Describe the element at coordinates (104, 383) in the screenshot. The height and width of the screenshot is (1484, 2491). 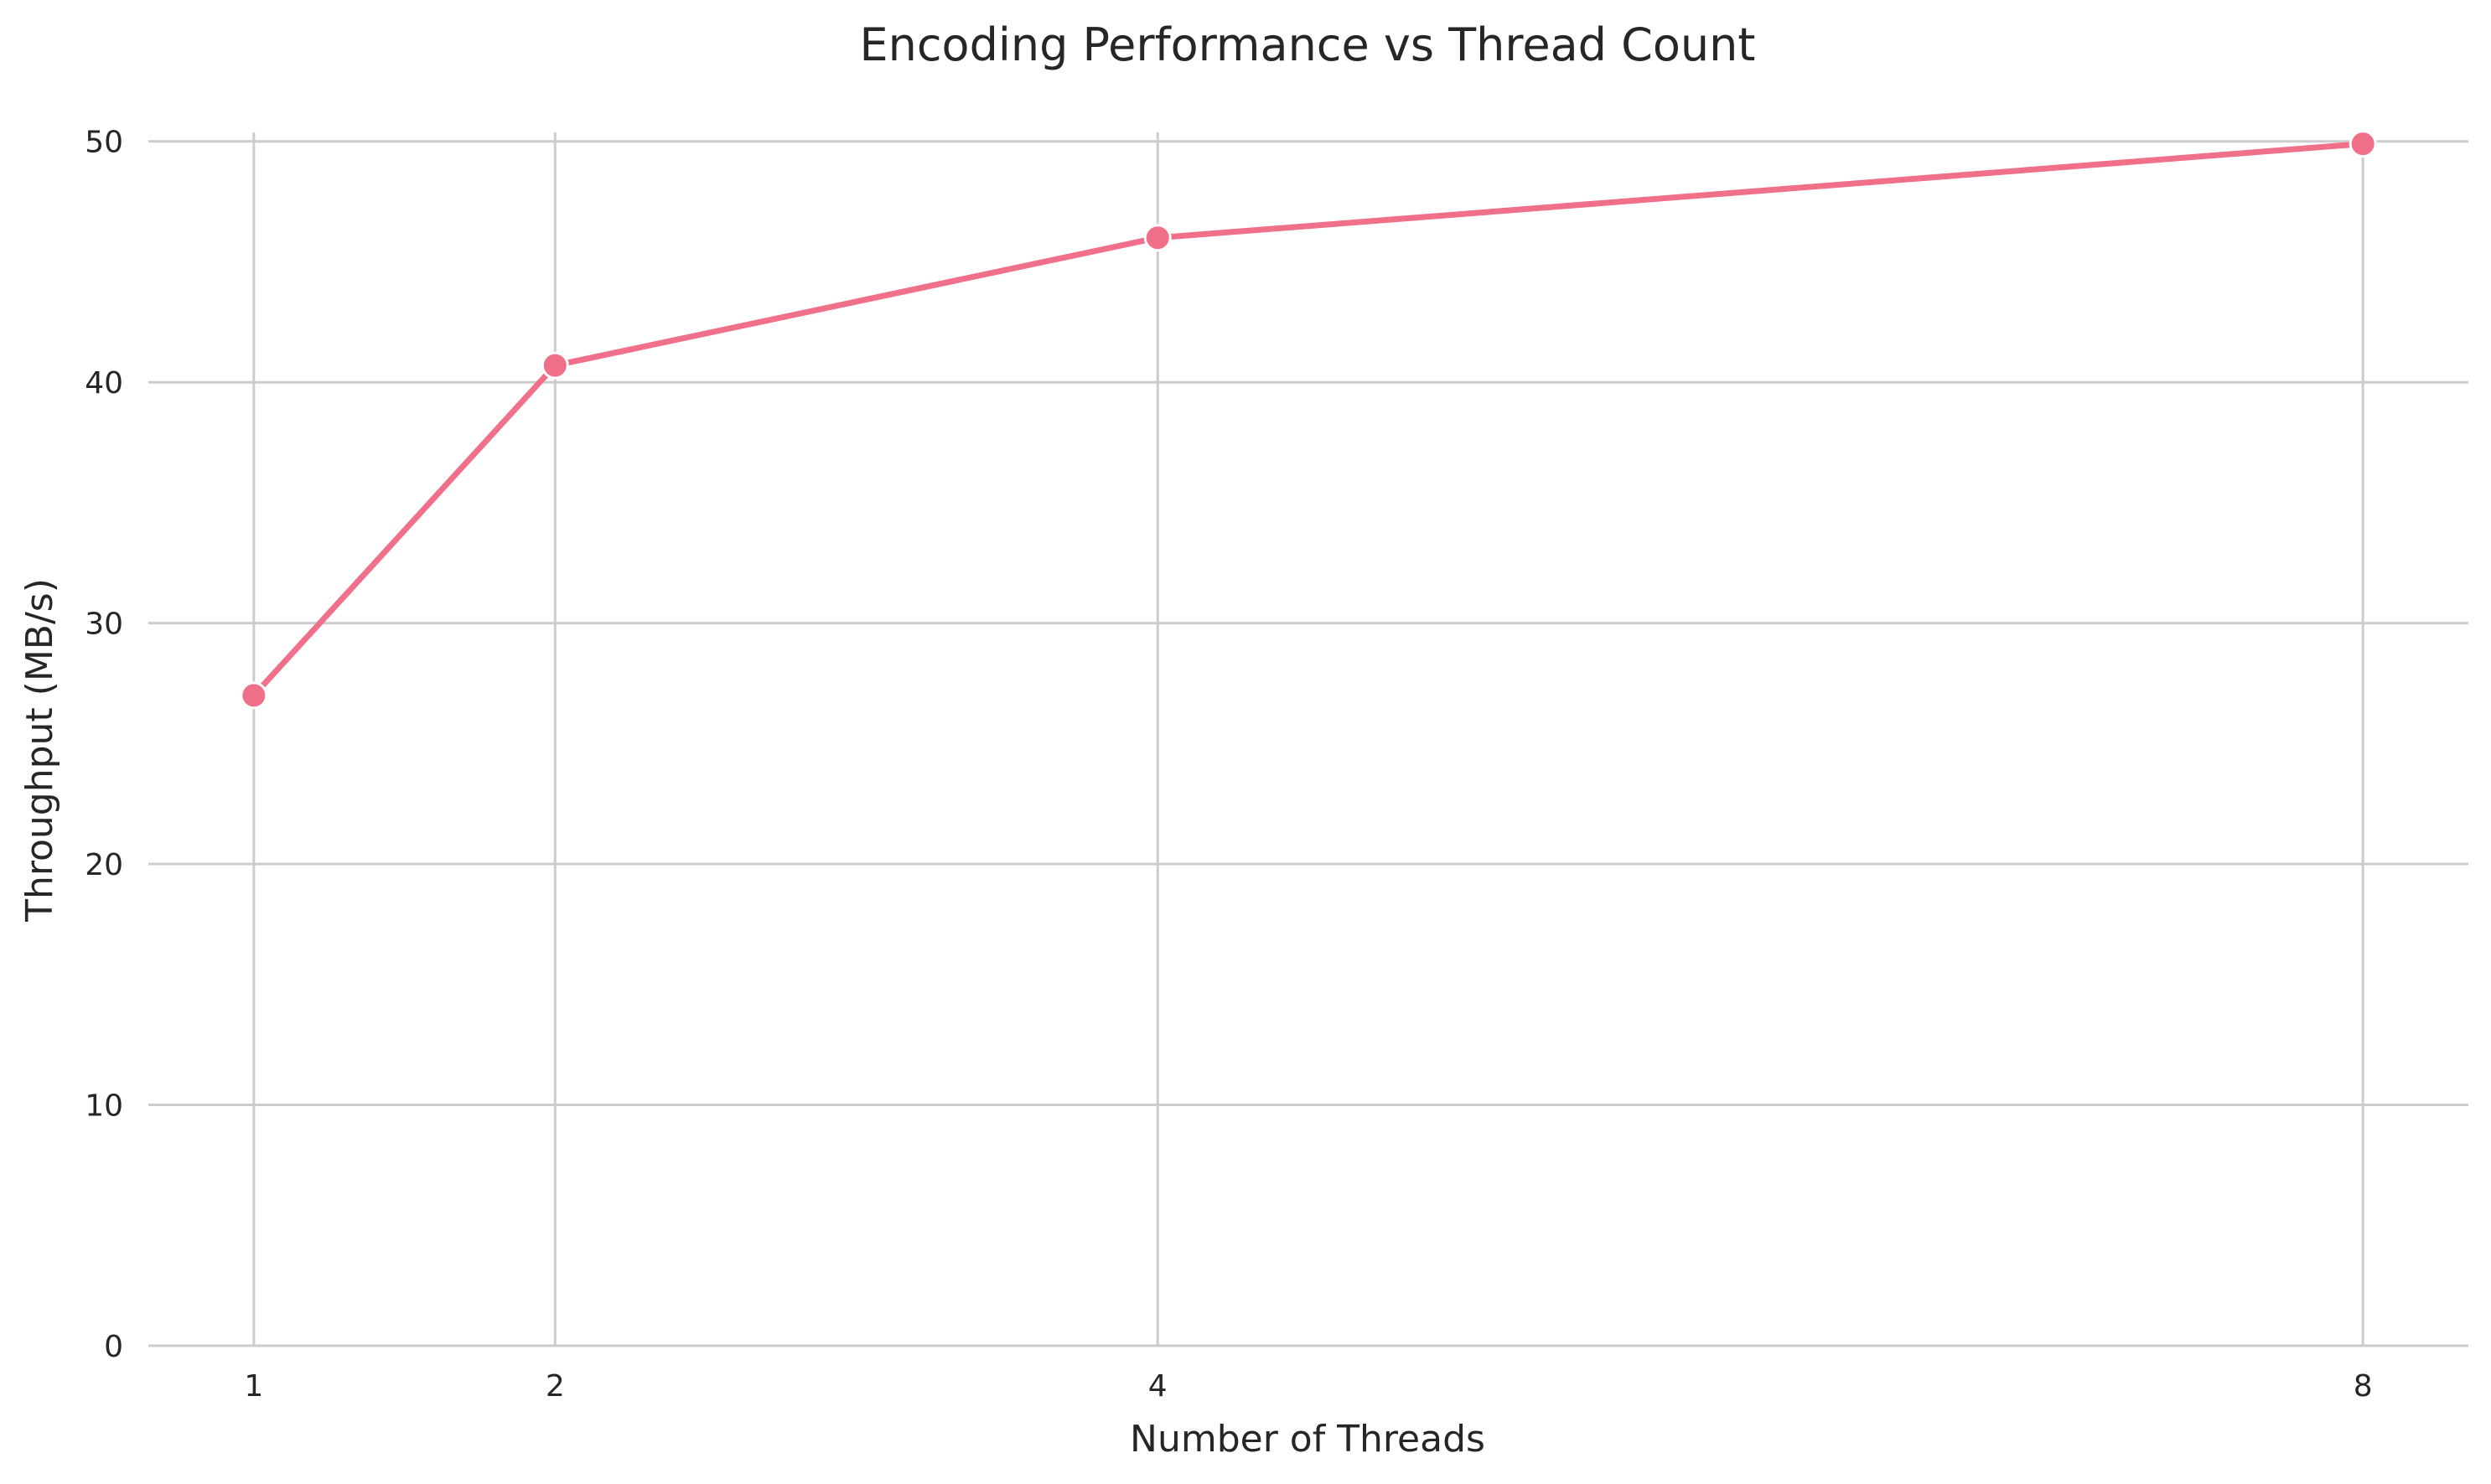
I see `y-tick-label: 40` at that location.